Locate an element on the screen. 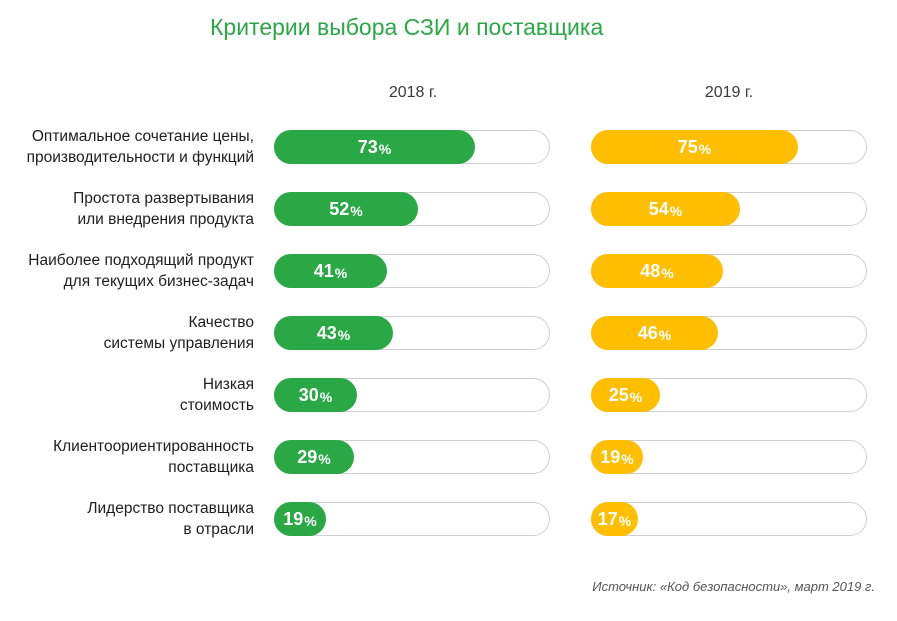  bar: 54% is located at coordinates (665, 209).